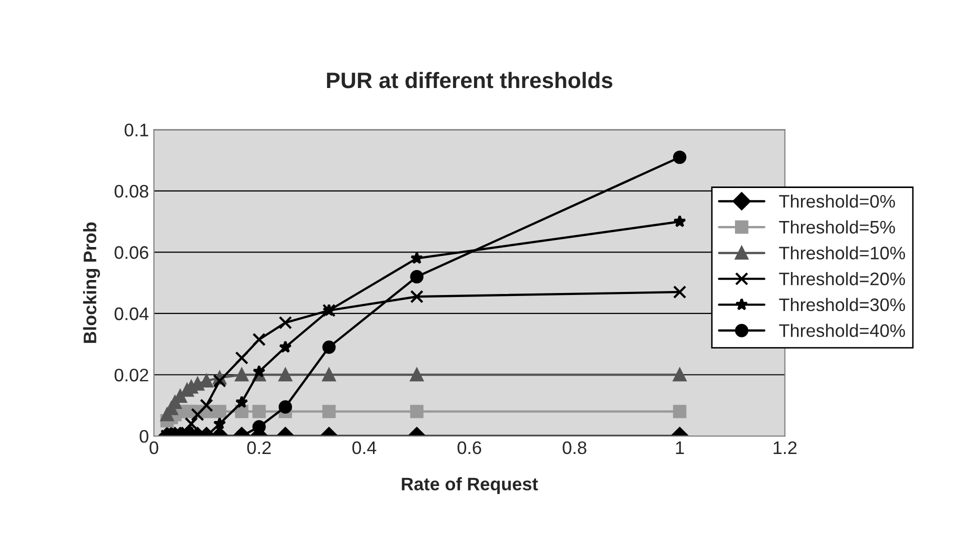 The height and width of the screenshot is (559, 956). Describe the element at coordinates (154, 447) in the screenshot. I see `x-tick-label: 0` at that location.